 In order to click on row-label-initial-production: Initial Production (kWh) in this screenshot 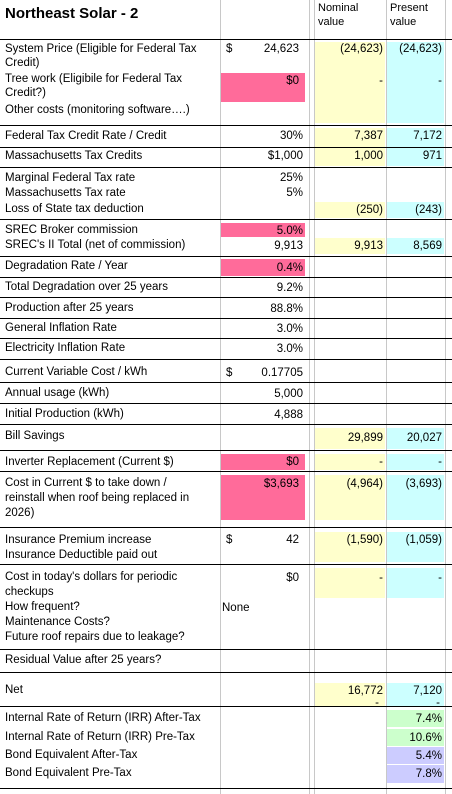, I will do `click(64, 414)`.